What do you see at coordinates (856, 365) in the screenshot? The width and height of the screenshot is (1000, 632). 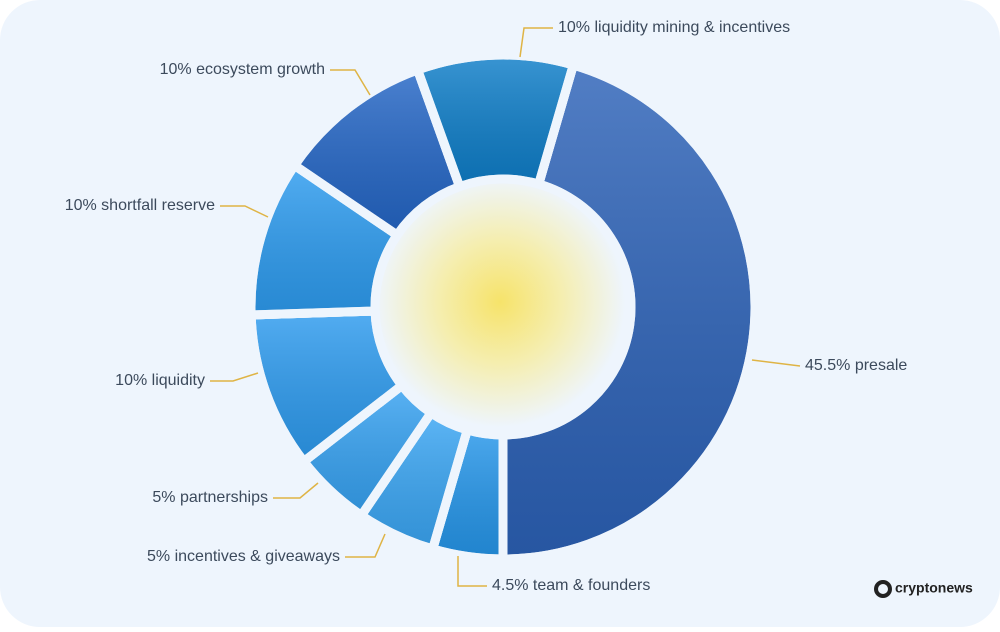 I see `segment-label: 45.5% presale` at bounding box center [856, 365].